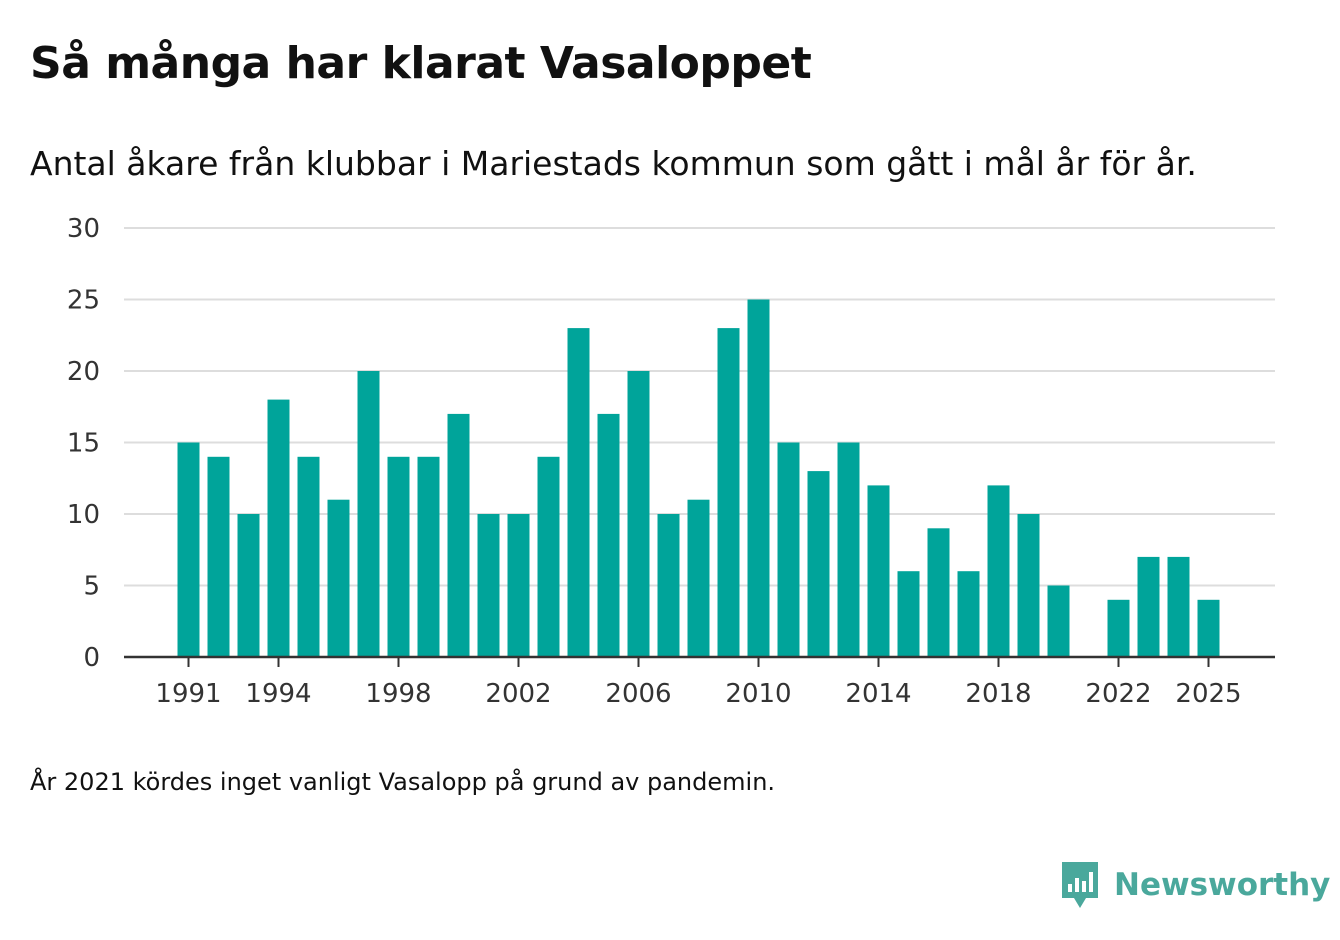 The height and width of the screenshot is (940, 1340). I want to click on bar-2007, so click(668, 585).